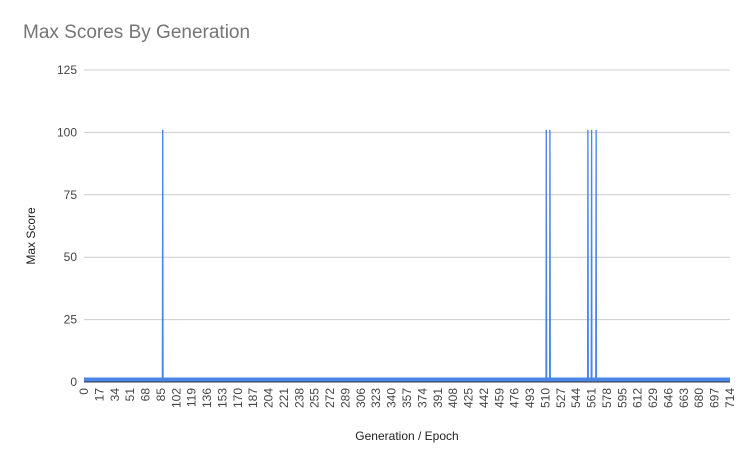 The width and height of the screenshot is (753, 466). Describe the element at coordinates (684, 398) in the screenshot. I see `x-tick-label: 663` at that location.